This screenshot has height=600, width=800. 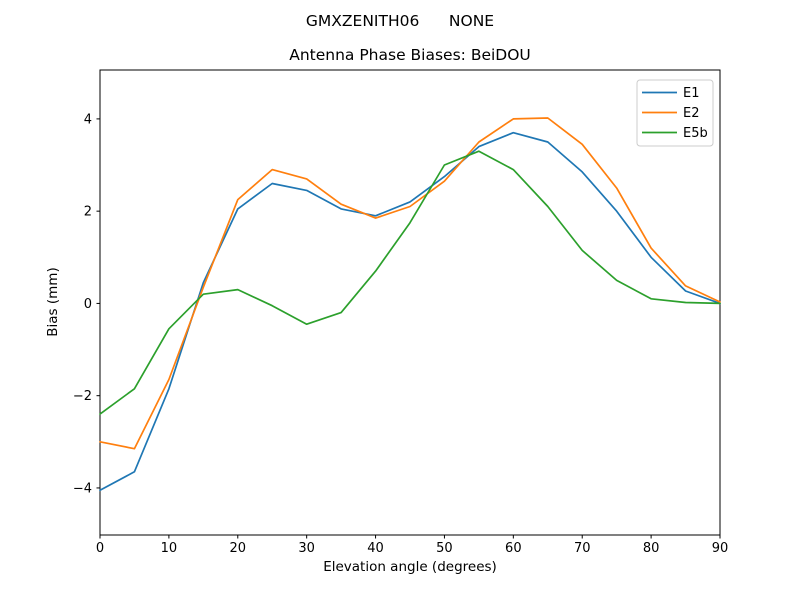 What do you see at coordinates (238, 548) in the screenshot?
I see `x-tick-label: 20` at bounding box center [238, 548].